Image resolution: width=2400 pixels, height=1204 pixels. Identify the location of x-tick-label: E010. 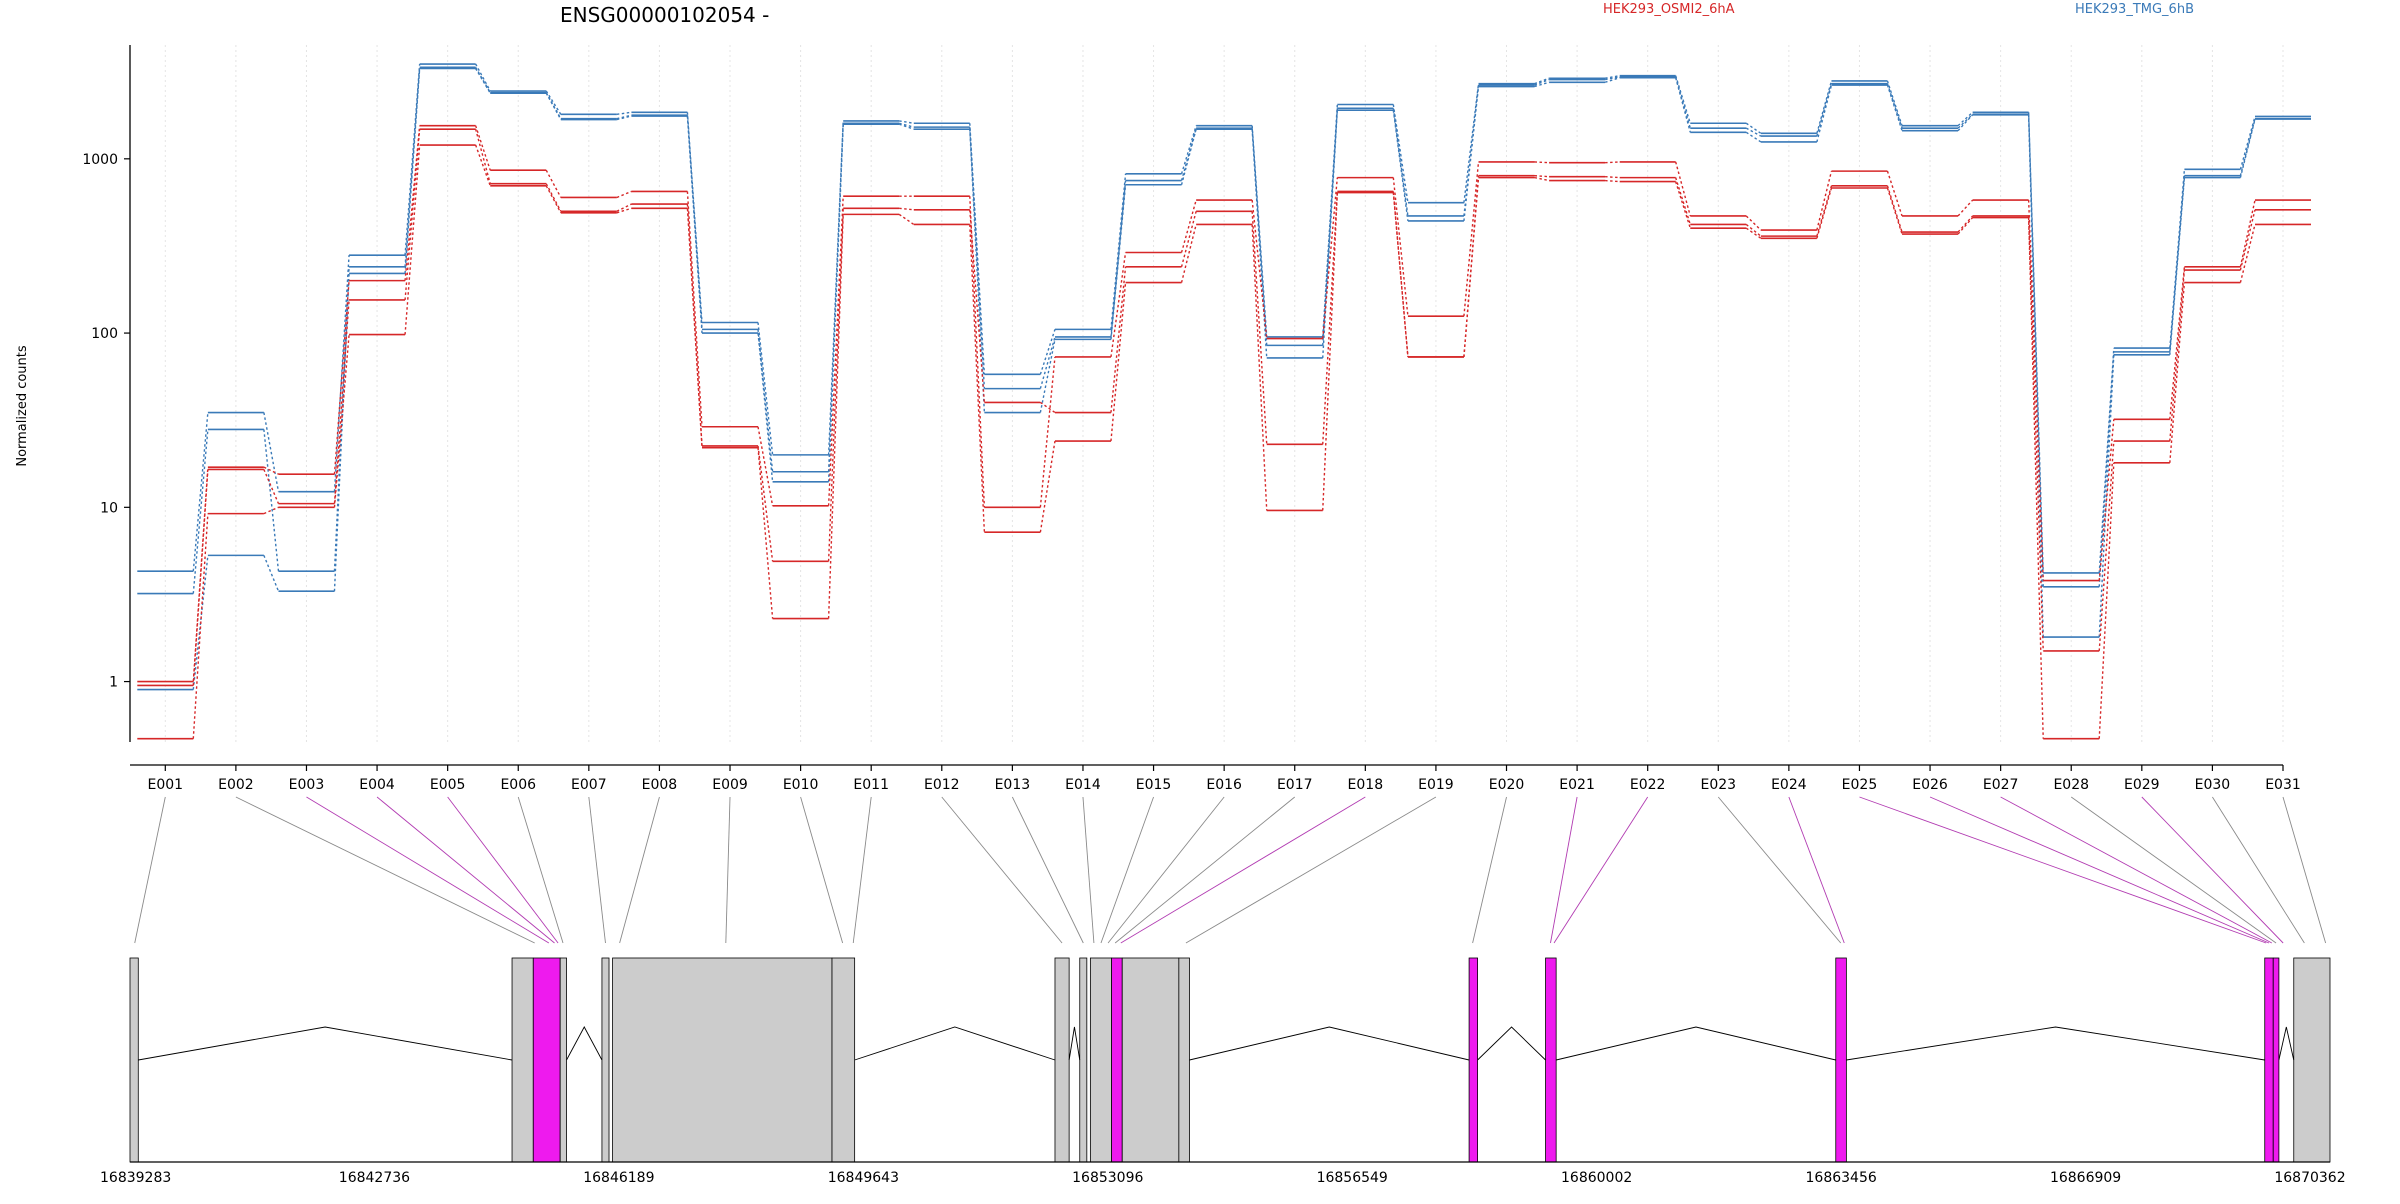
(801, 785).